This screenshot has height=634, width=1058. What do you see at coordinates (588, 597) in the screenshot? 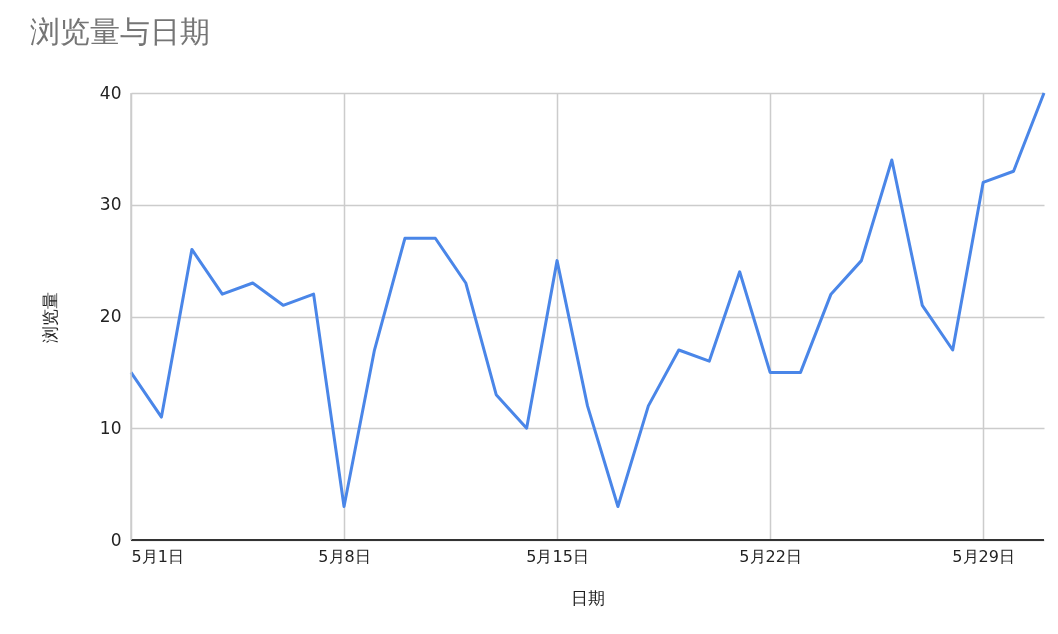
I see `x-axis-title: 日期` at bounding box center [588, 597].